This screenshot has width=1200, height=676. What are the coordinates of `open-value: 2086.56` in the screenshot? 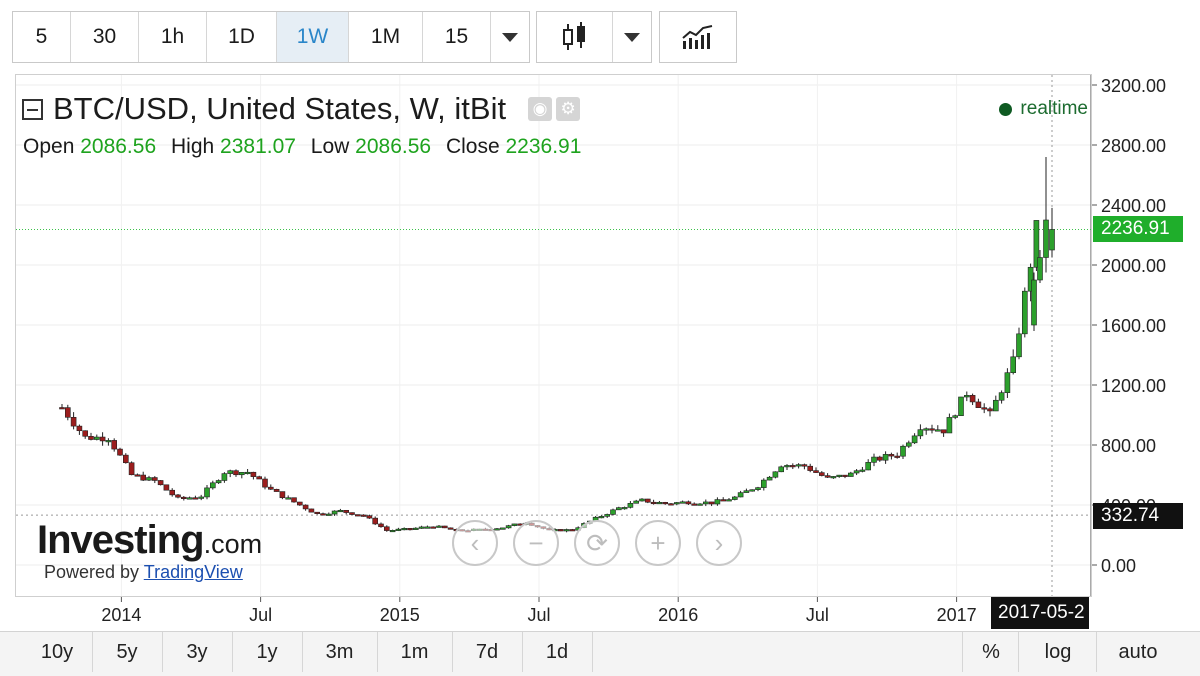 It's located at (118, 146).